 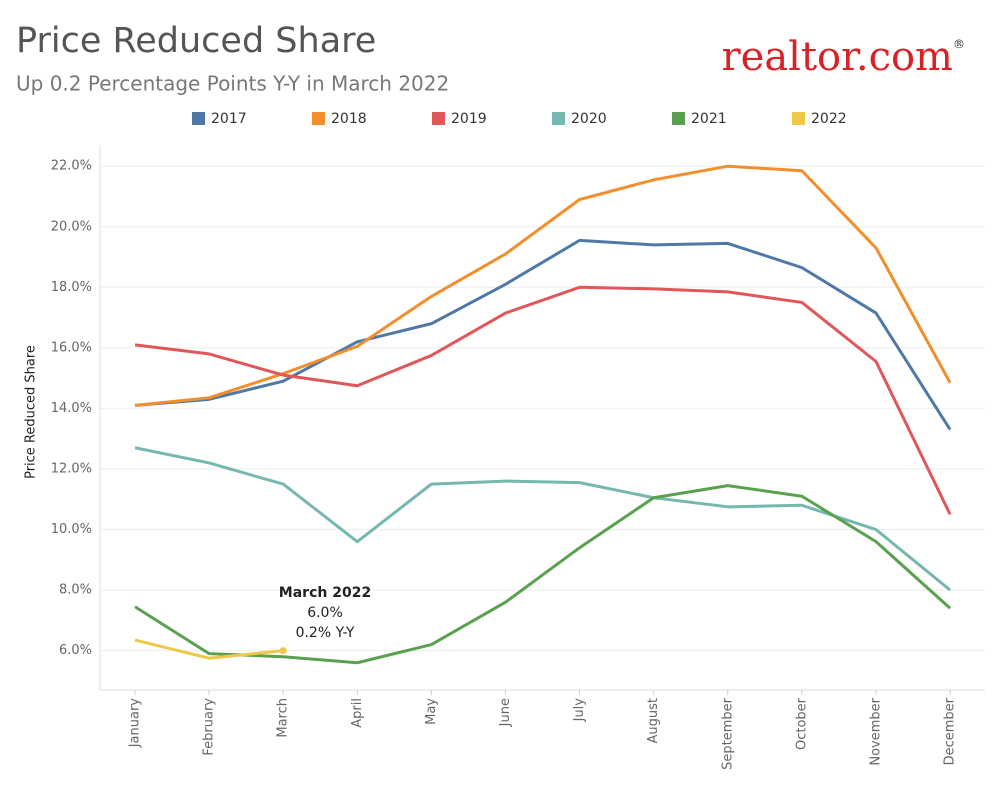 What do you see at coordinates (959, 44) in the screenshot?
I see `logo-mark: ®` at bounding box center [959, 44].